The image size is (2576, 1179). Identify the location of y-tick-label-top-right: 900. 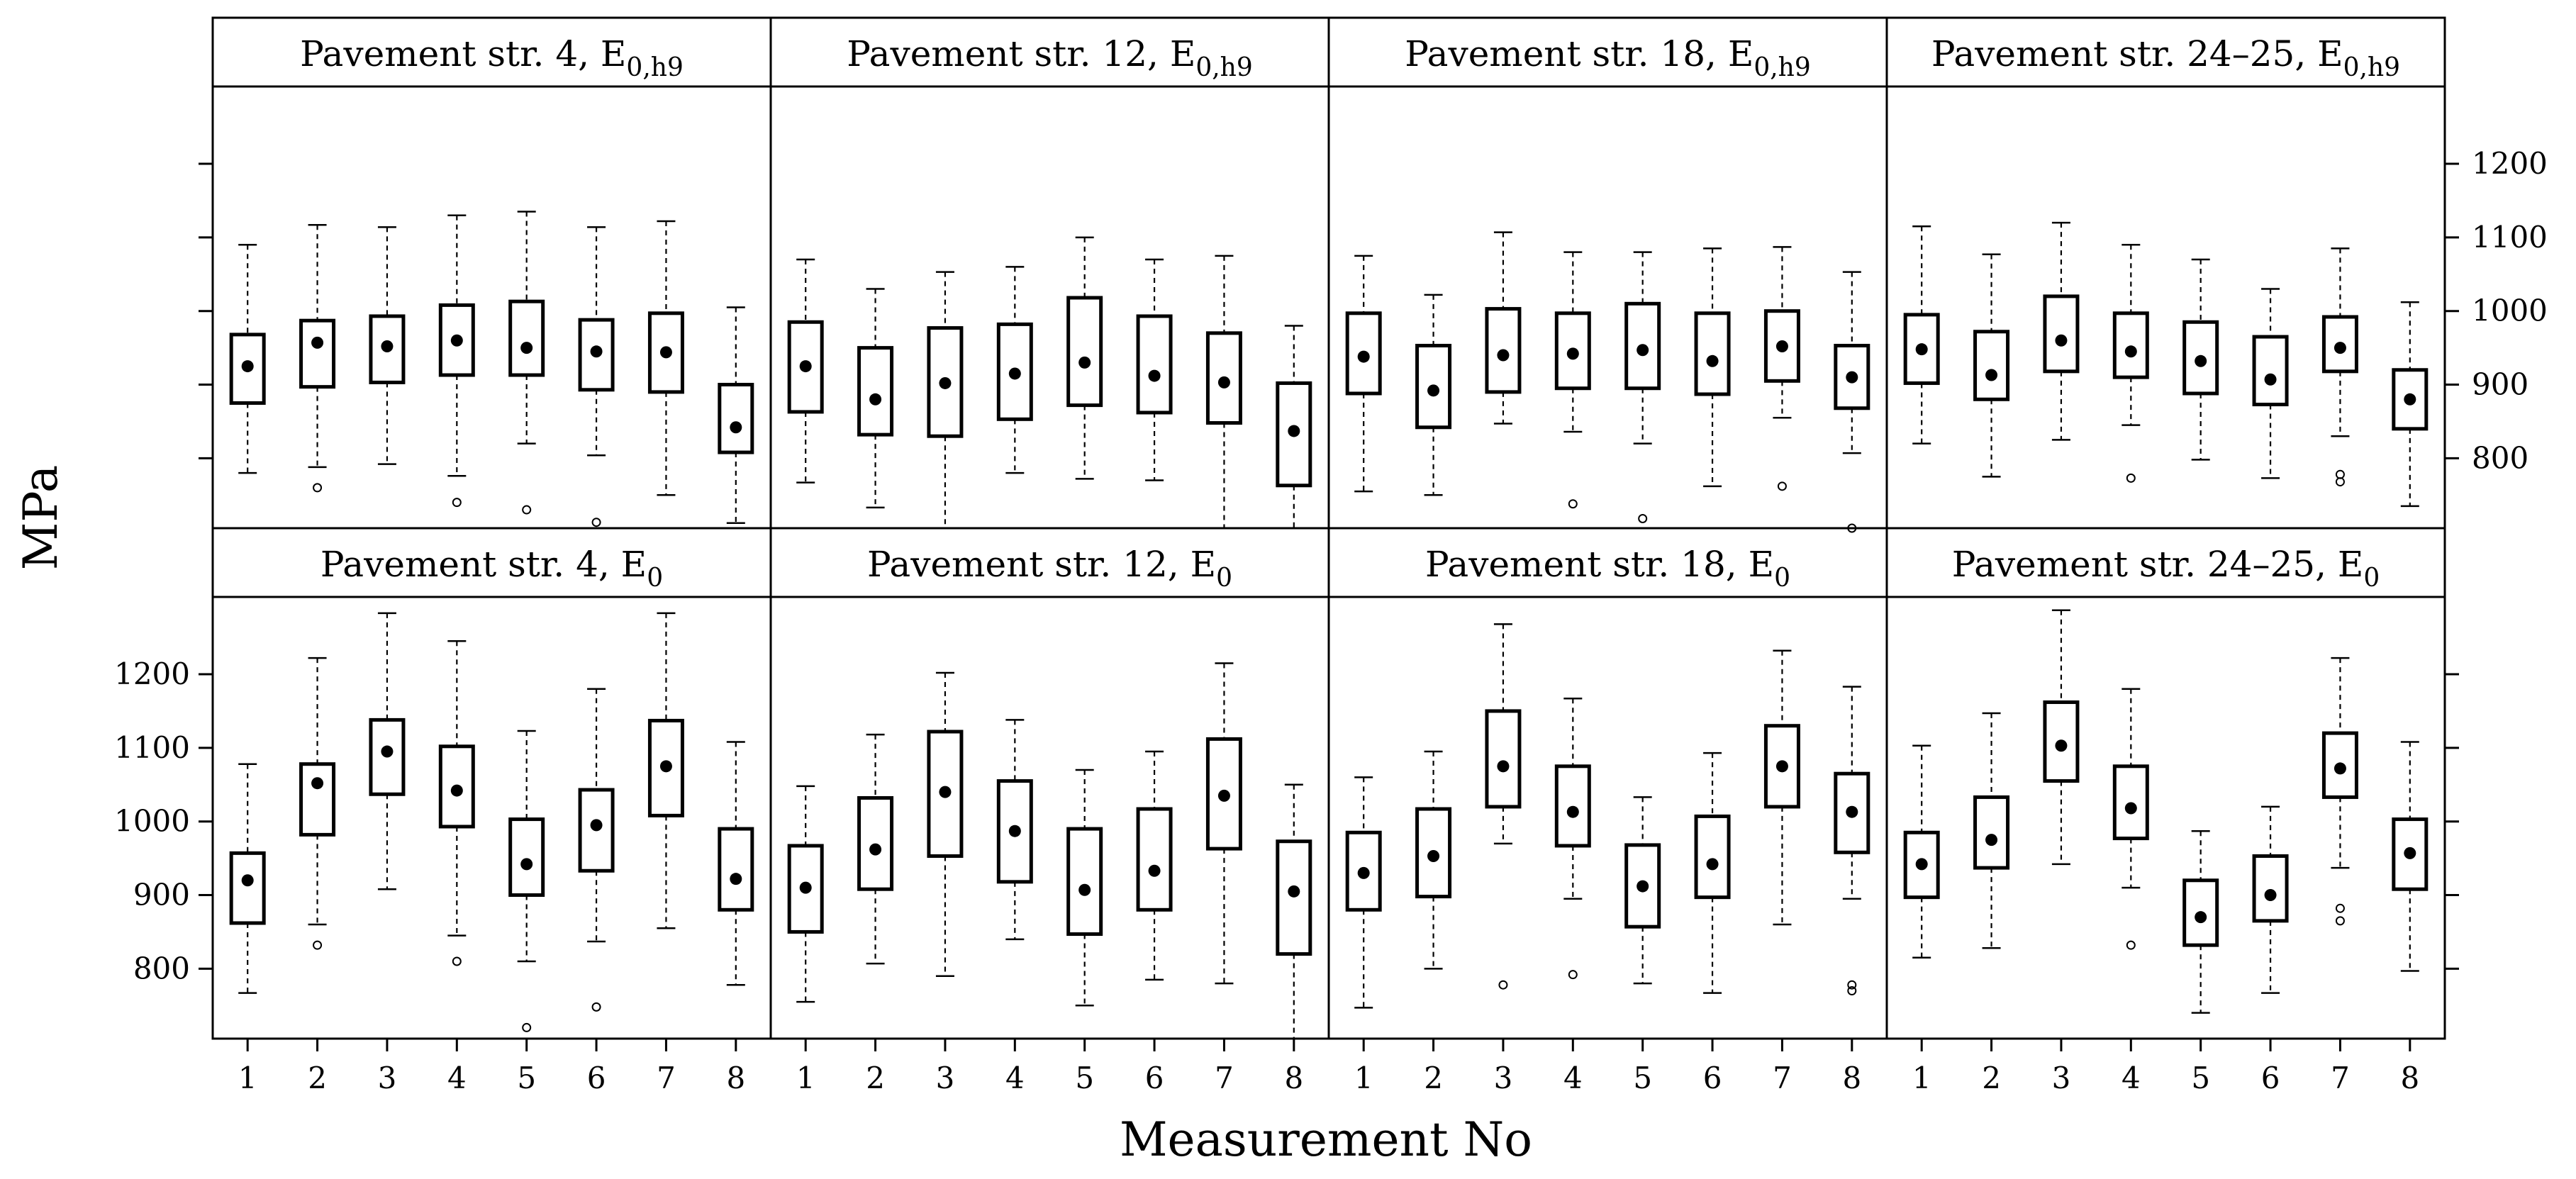
(2500, 384).